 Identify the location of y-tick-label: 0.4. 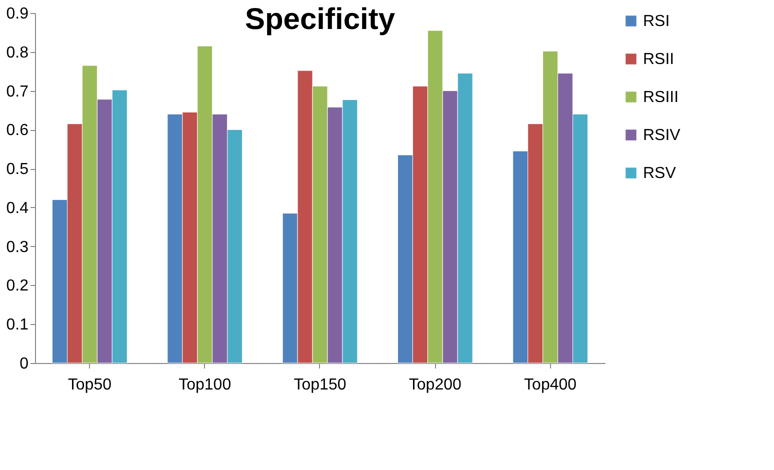
(17, 208).